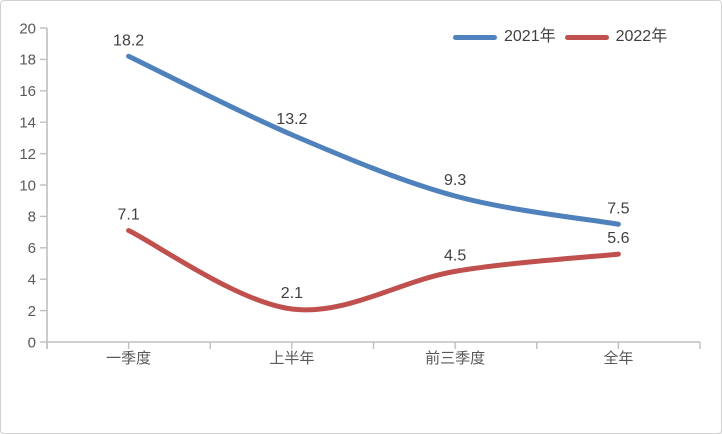 The height and width of the screenshot is (434, 722). What do you see at coordinates (32, 248) in the screenshot?
I see `y-axis-tick-label: 6` at bounding box center [32, 248].